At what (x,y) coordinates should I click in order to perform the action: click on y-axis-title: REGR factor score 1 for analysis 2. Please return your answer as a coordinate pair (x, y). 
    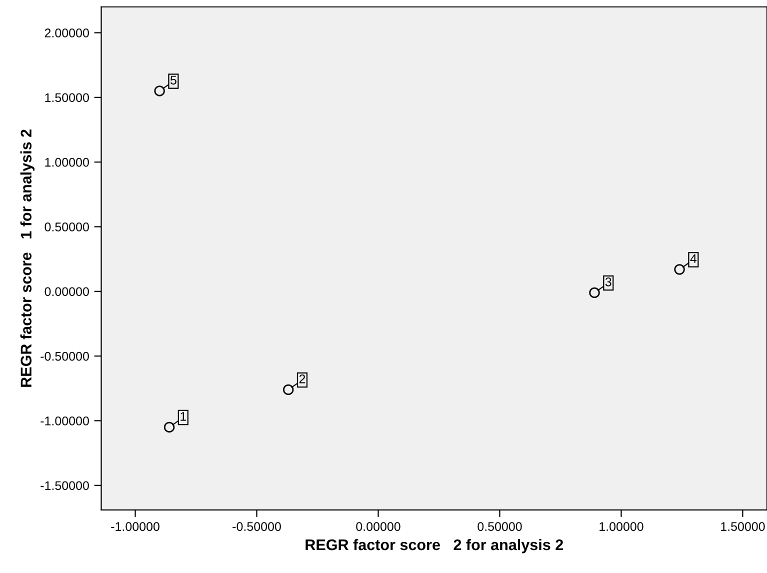
    Looking at the image, I should click on (27, 258).